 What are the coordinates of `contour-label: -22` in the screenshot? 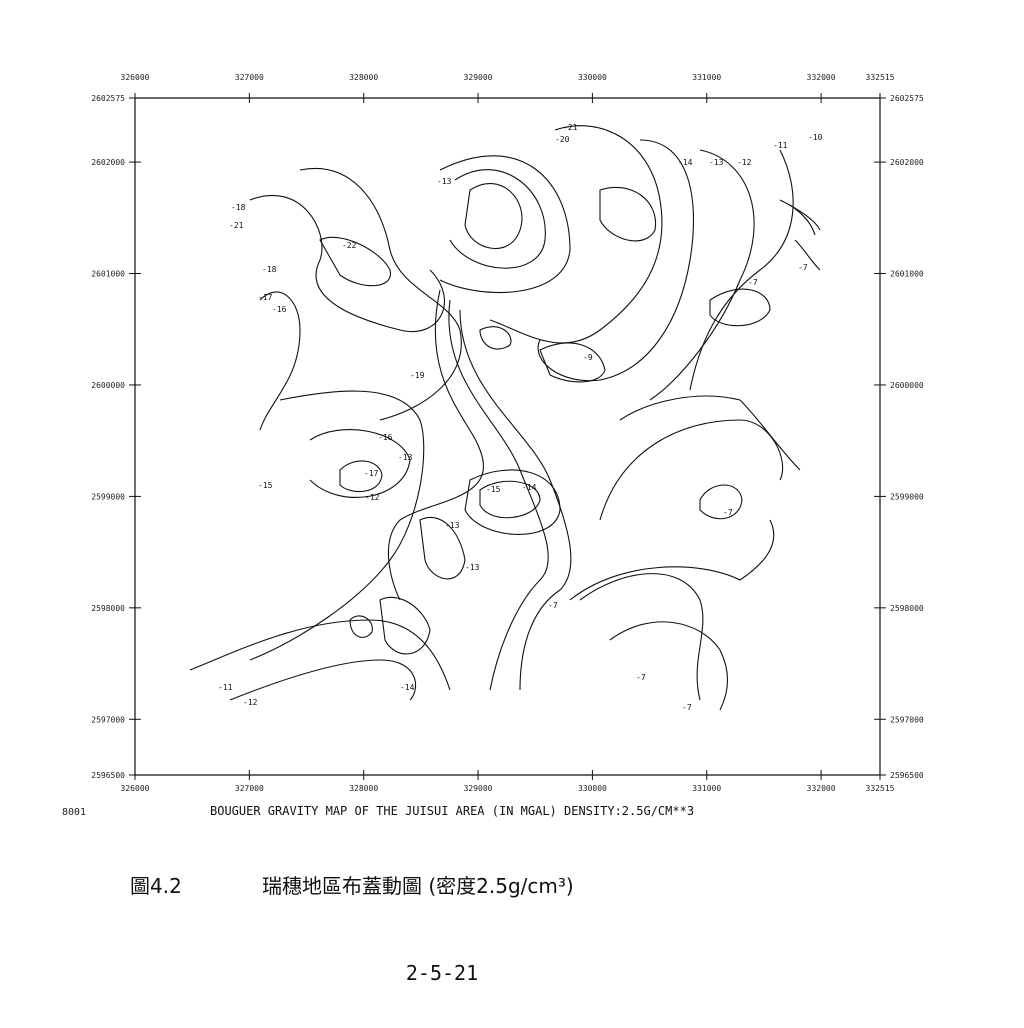 It's located at (349, 245).